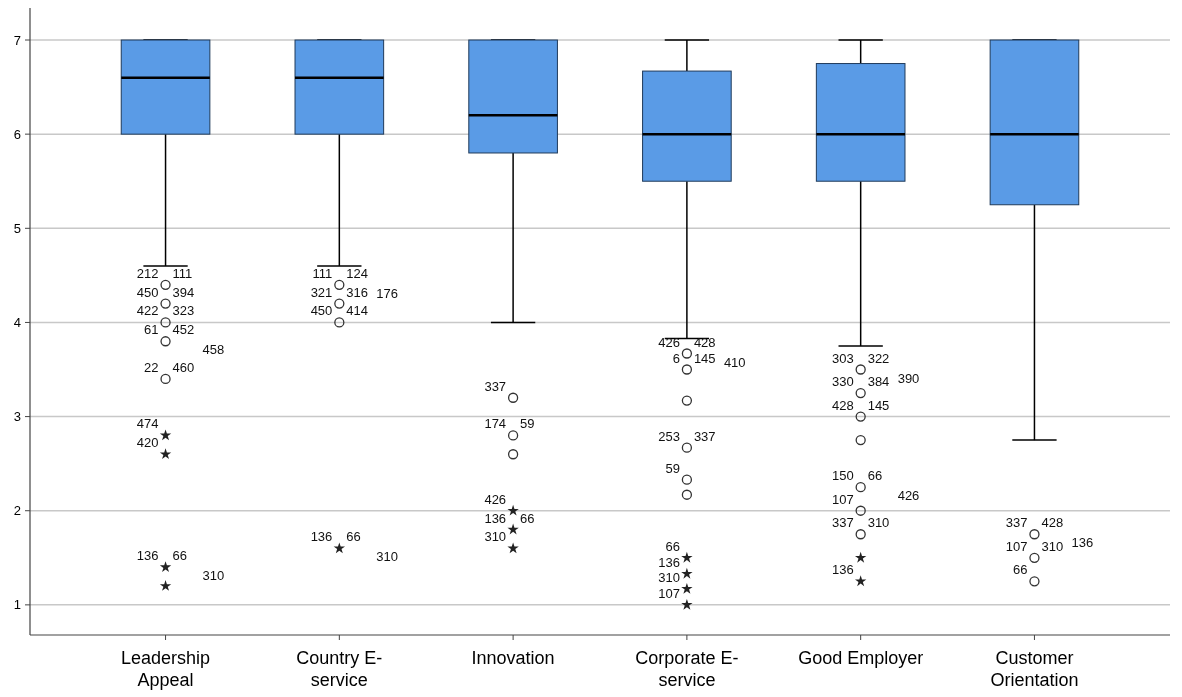 This screenshot has height=697, width=1182. Describe the element at coordinates (387, 293) in the screenshot. I see `annotation: 176` at that location.